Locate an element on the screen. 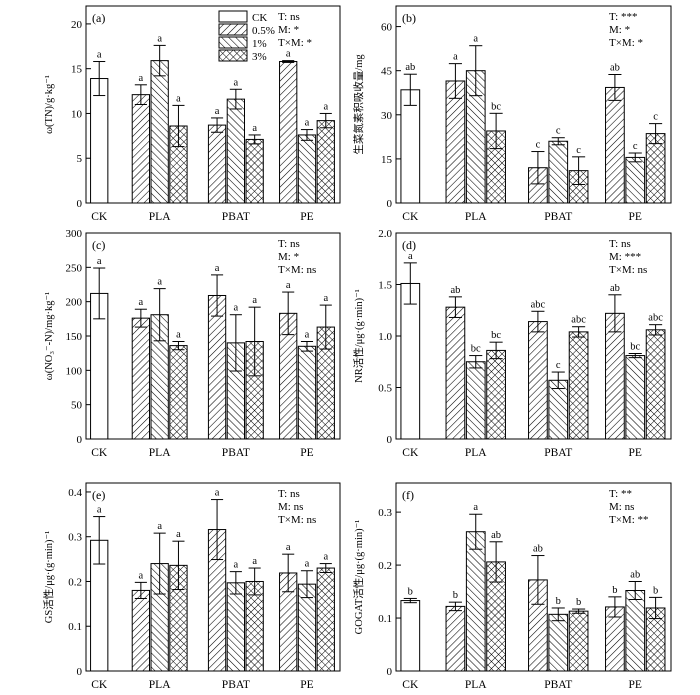 The width and height of the screenshot is (700, 695). y-tick-label: 250 is located at coordinates (74, 268).